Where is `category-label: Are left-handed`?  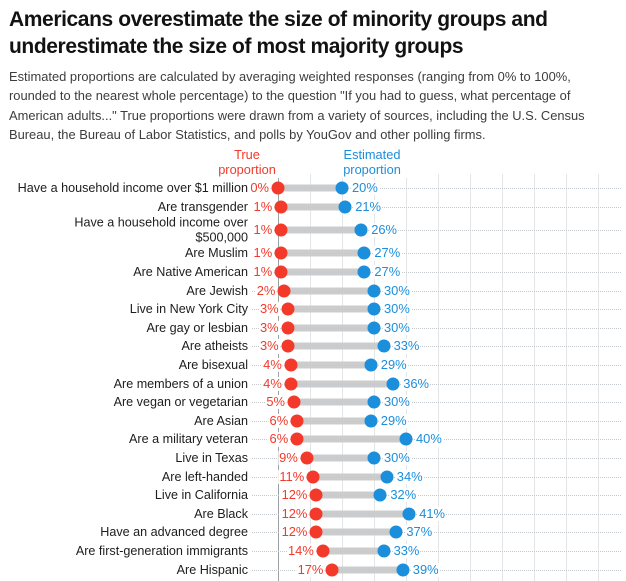 category-label: Are left-handed is located at coordinates (204, 476).